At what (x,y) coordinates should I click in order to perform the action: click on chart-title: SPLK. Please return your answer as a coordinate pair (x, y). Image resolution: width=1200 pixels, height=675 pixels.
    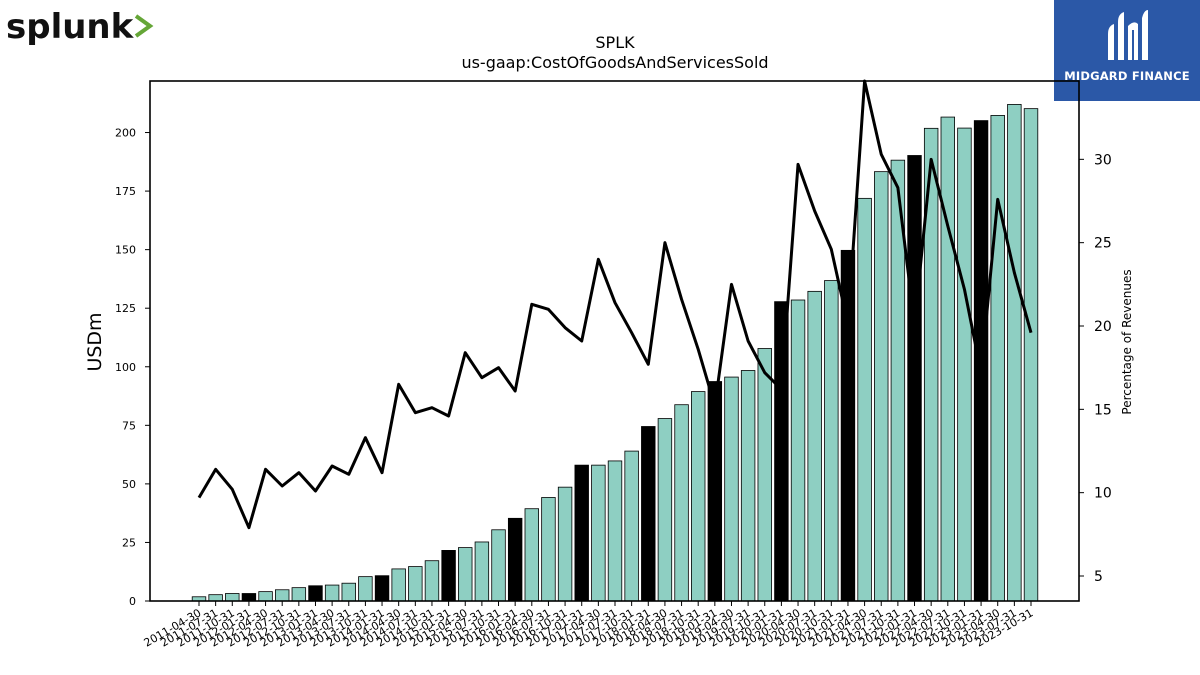
    Looking at the image, I should click on (615, 42).